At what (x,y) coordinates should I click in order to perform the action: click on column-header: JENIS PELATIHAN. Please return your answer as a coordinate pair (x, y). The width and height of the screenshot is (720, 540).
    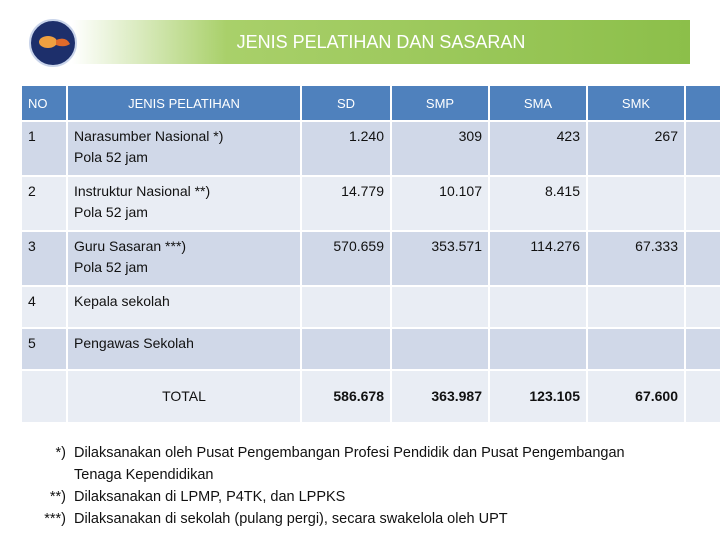
    Looking at the image, I should click on (184, 103).